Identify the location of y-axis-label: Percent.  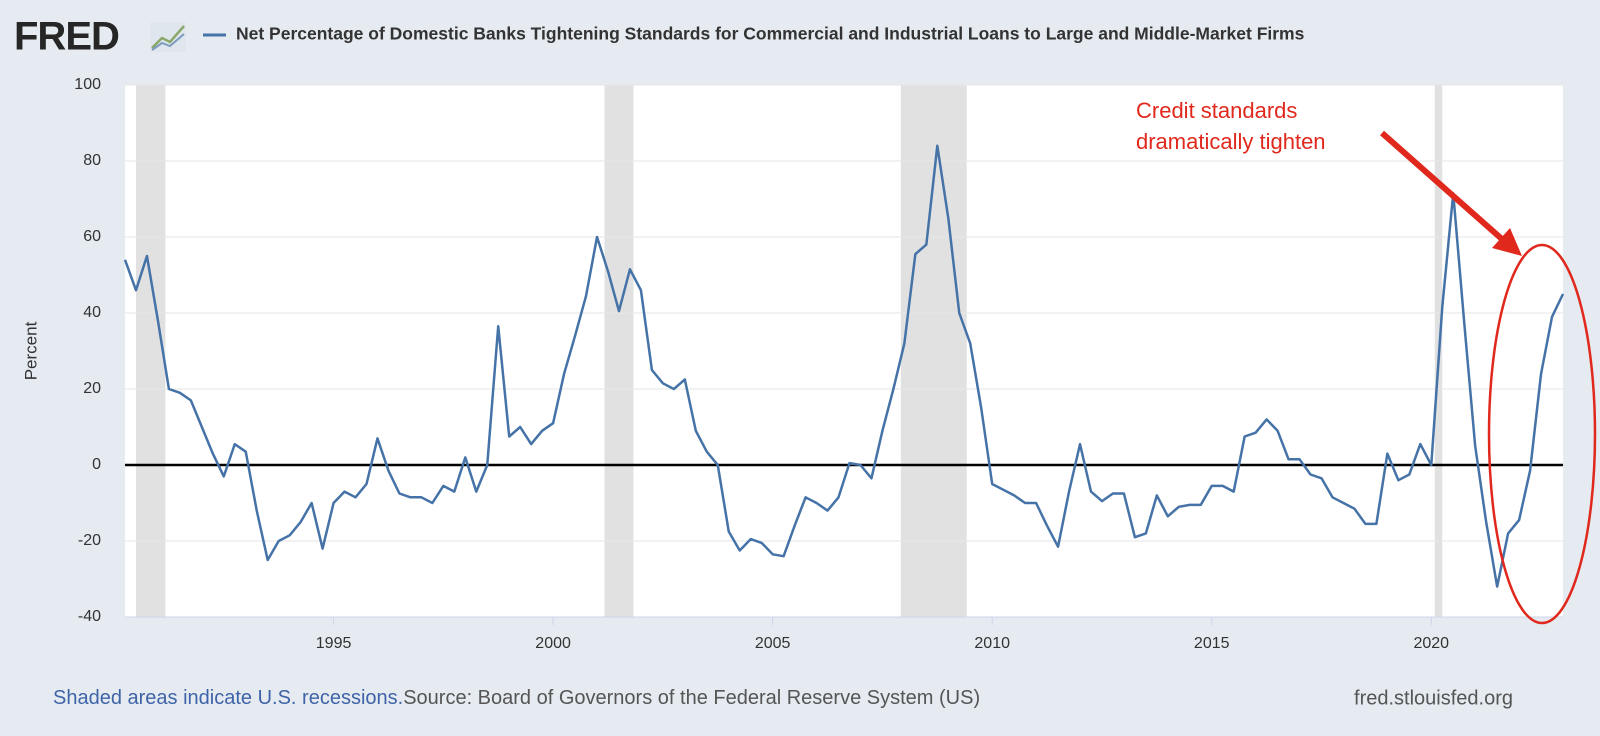
(30, 350).